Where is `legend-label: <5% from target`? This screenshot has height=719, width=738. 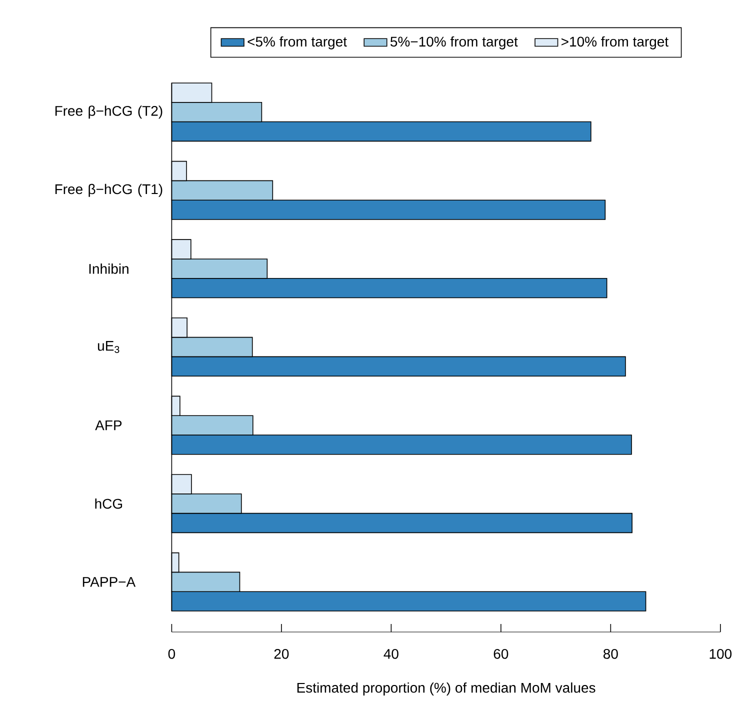
legend-label: <5% from target is located at coordinates (297, 43).